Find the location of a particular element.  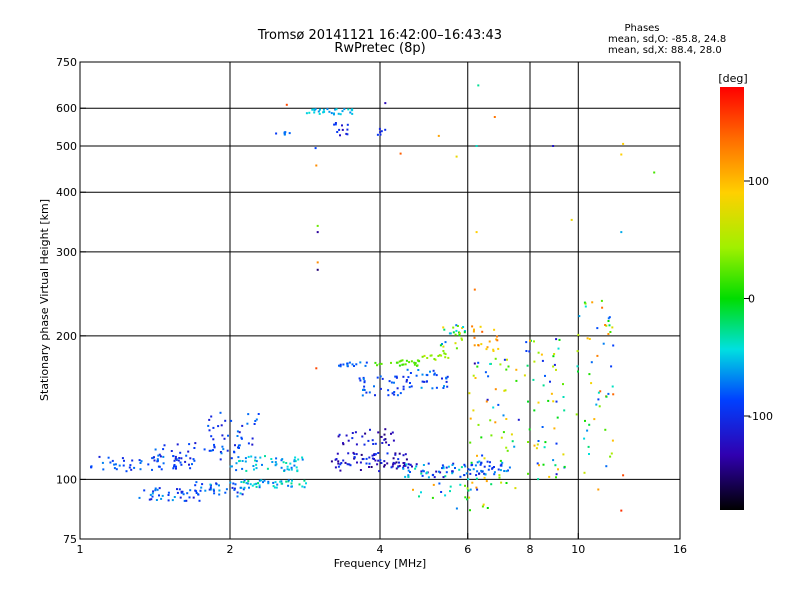

phases-heading: Phases is located at coordinates (641, 28).